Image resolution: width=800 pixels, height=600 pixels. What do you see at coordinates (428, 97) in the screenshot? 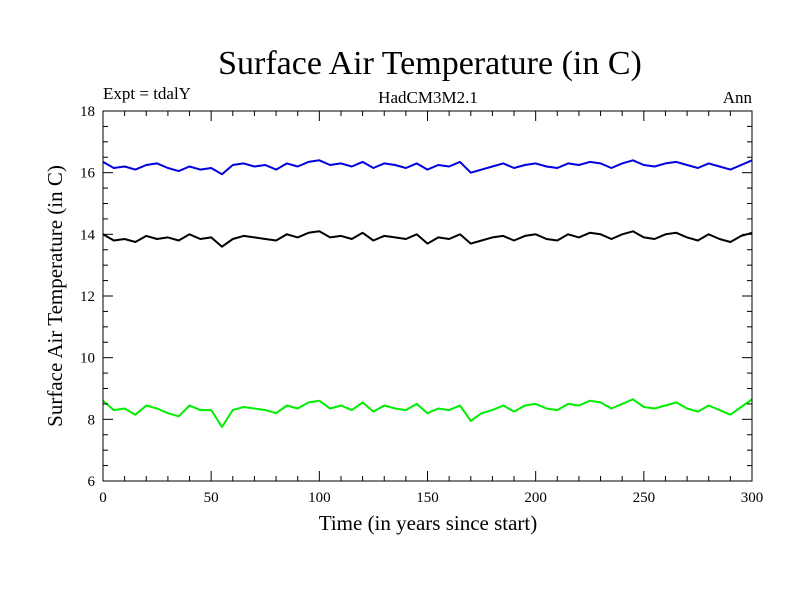
I see `subtitle-model: HadCM3M2.1` at bounding box center [428, 97].